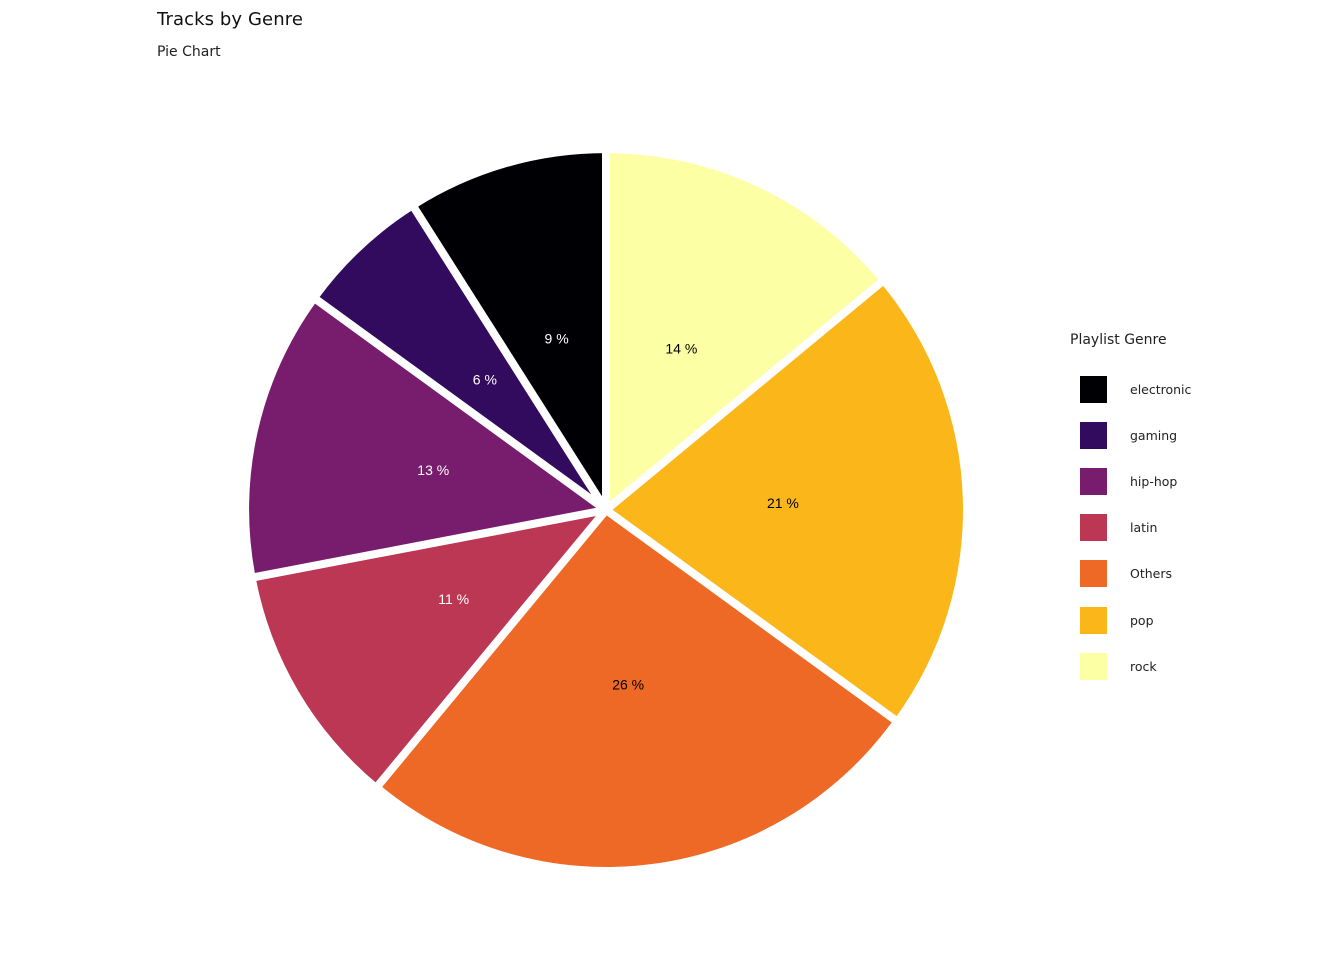 The image size is (1344, 960). What do you see at coordinates (1180, 481) in the screenshot?
I see `legend-item-hip-hop: hip-hop` at bounding box center [1180, 481].